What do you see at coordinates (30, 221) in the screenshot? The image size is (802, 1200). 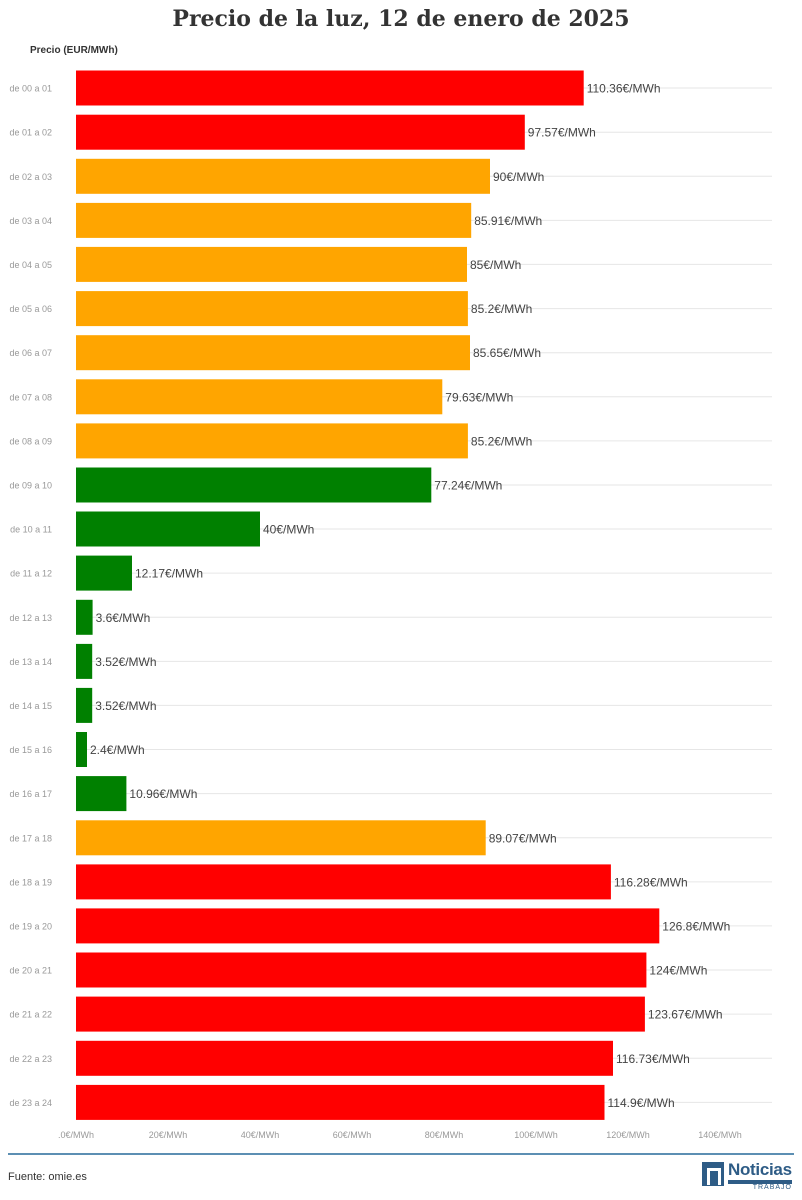 I see `category-label: de 03 a 04` at bounding box center [30, 221].